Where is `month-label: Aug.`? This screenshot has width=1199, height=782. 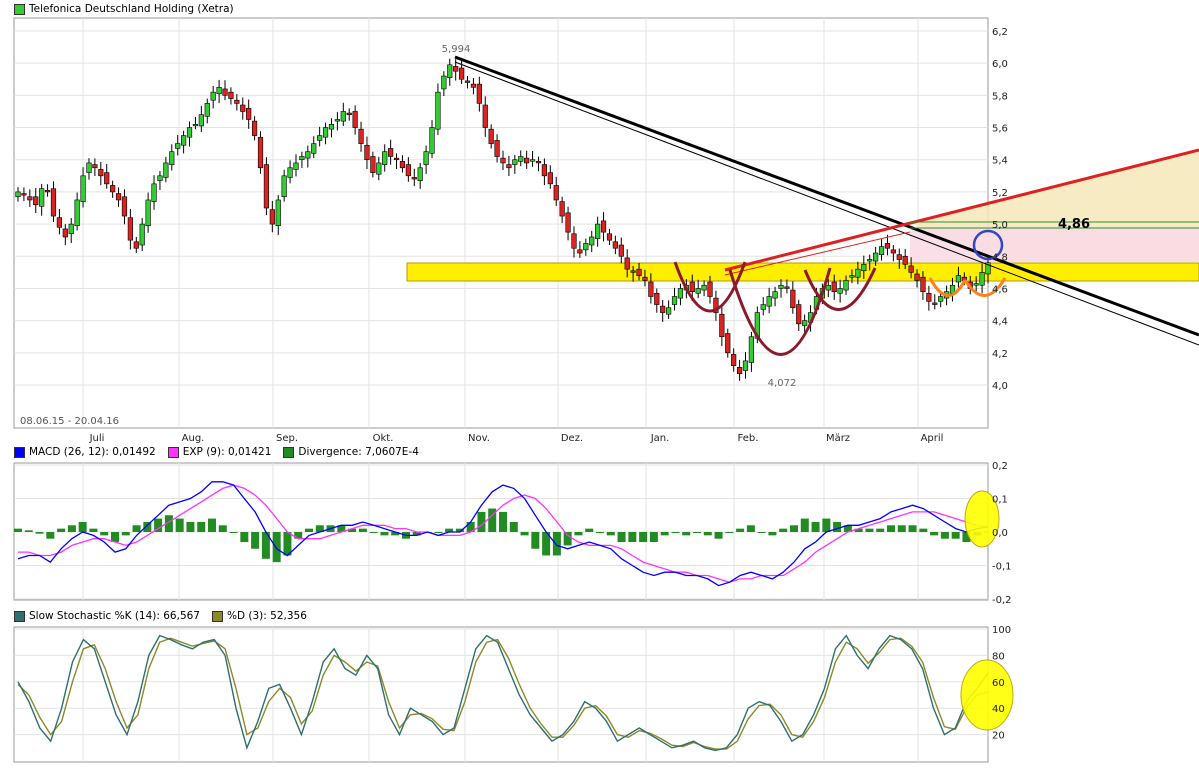 month-label: Aug. is located at coordinates (193, 438).